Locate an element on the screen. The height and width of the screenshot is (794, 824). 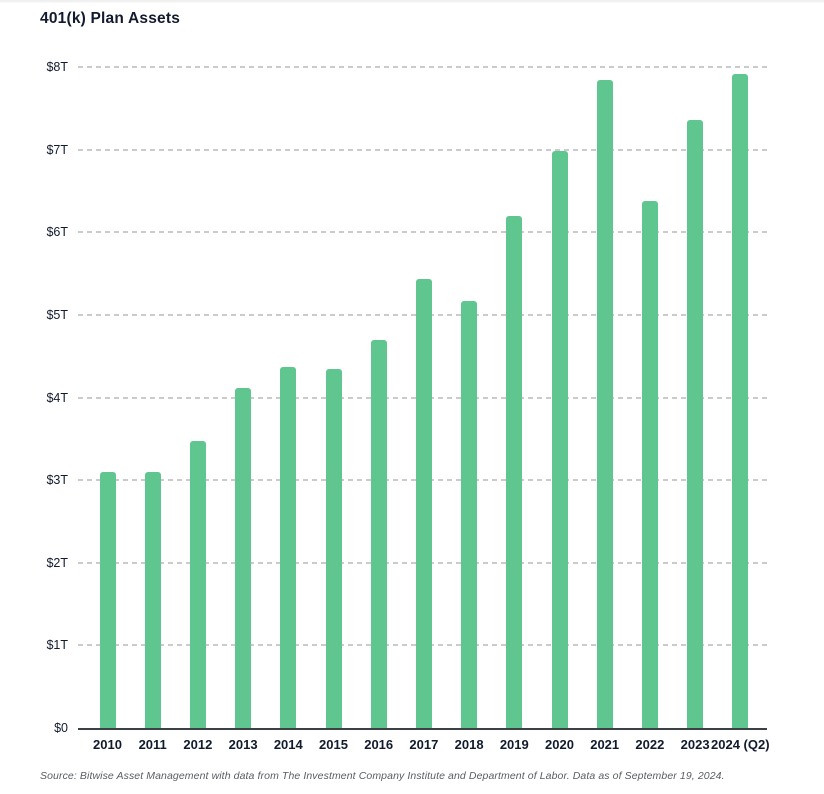
gridline-$7T is located at coordinates (422, 149).